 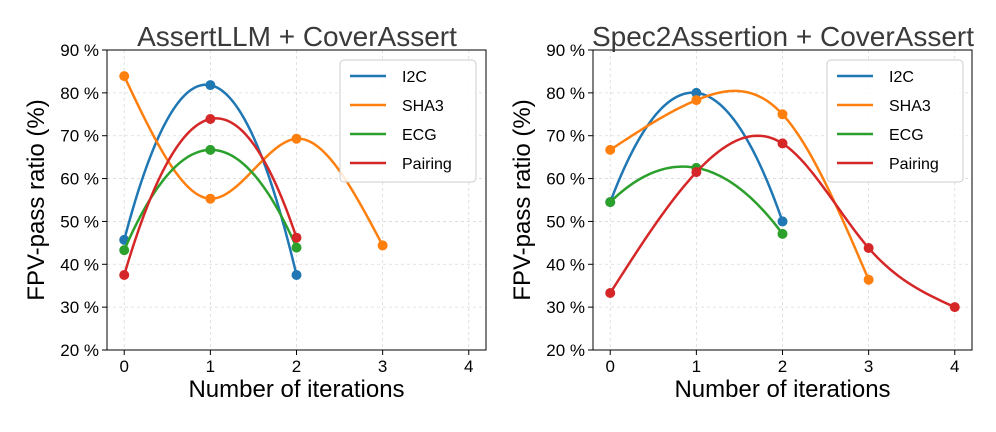 What do you see at coordinates (210, 179) in the screenshot?
I see `series-line-i2c` at bounding box center [210, 179].